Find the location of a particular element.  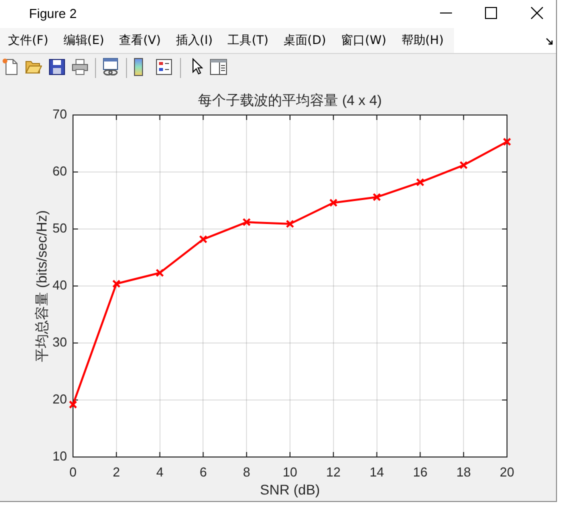

x-tick-label: 0 is located at coordinates (73, 472).